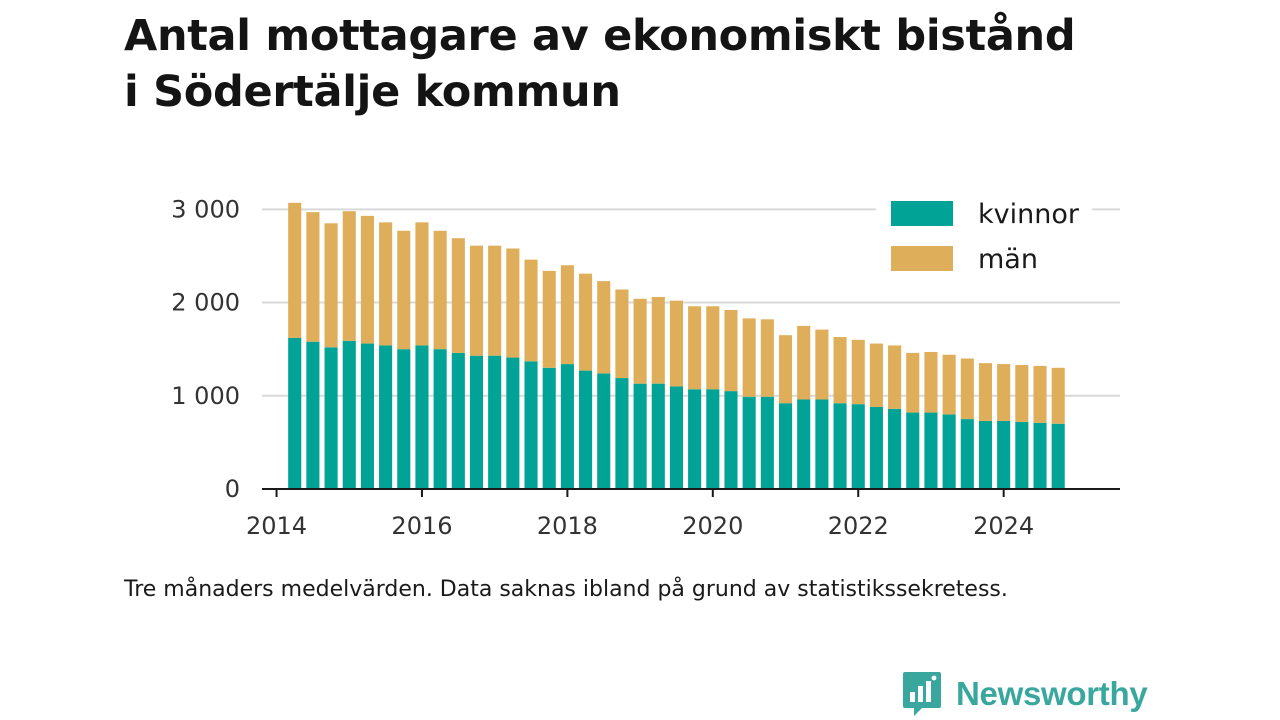  What do you see at coordinates (567, 526) in the screenshot?
I see `x-tick-label: 2018` at bounding box center [567, 526].